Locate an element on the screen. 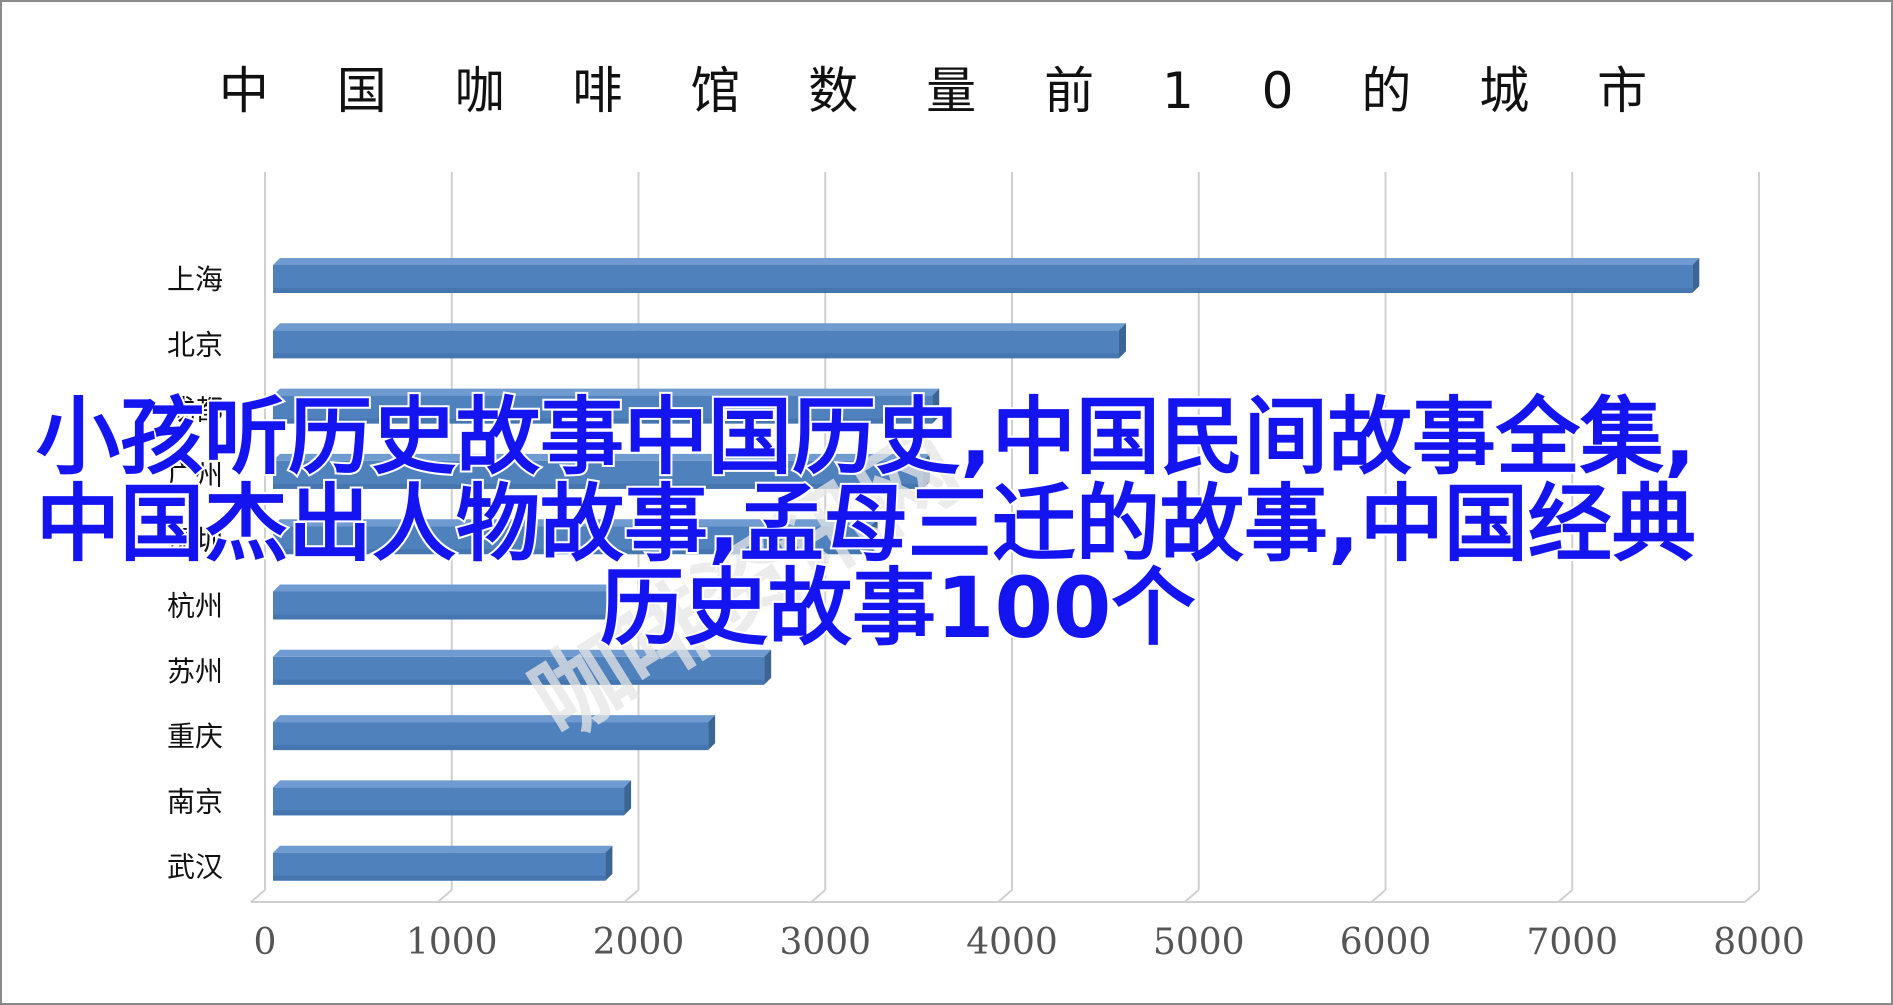 The image size is (1893, 1005). x-tick-label: 7000 is located at coordinates (1572, 942).